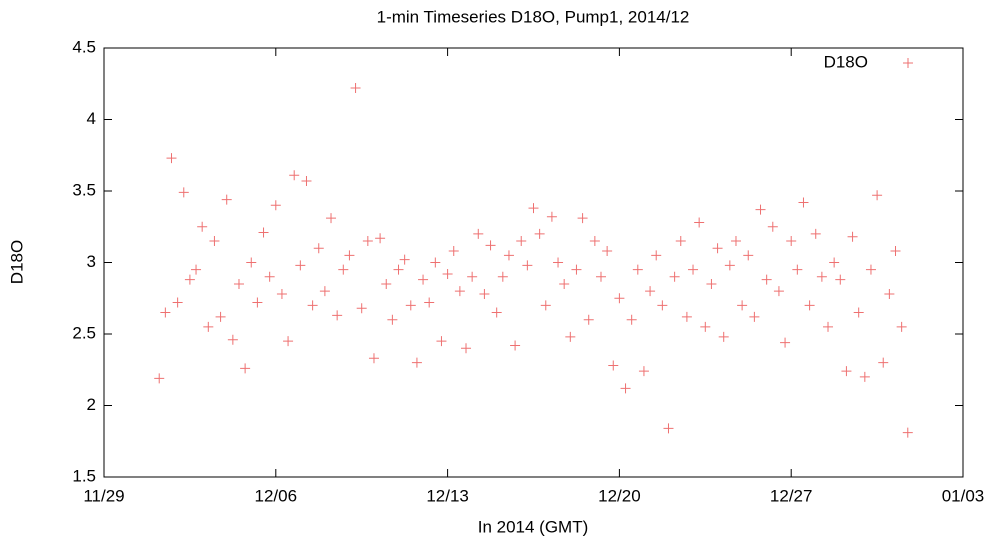 The height and width of the screenshot is (552, 998). I want to click on y-tick-label: 4, so click(91, 118).